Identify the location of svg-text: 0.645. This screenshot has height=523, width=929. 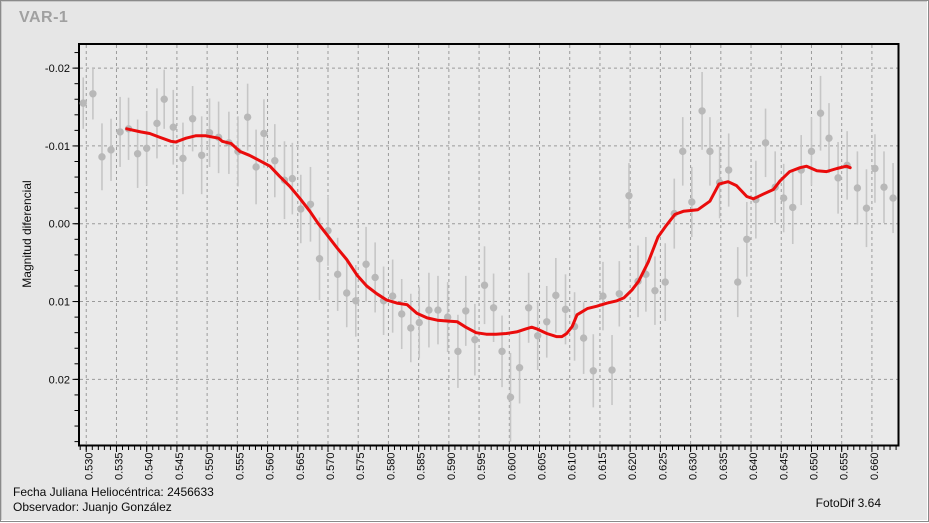
(784, 467).